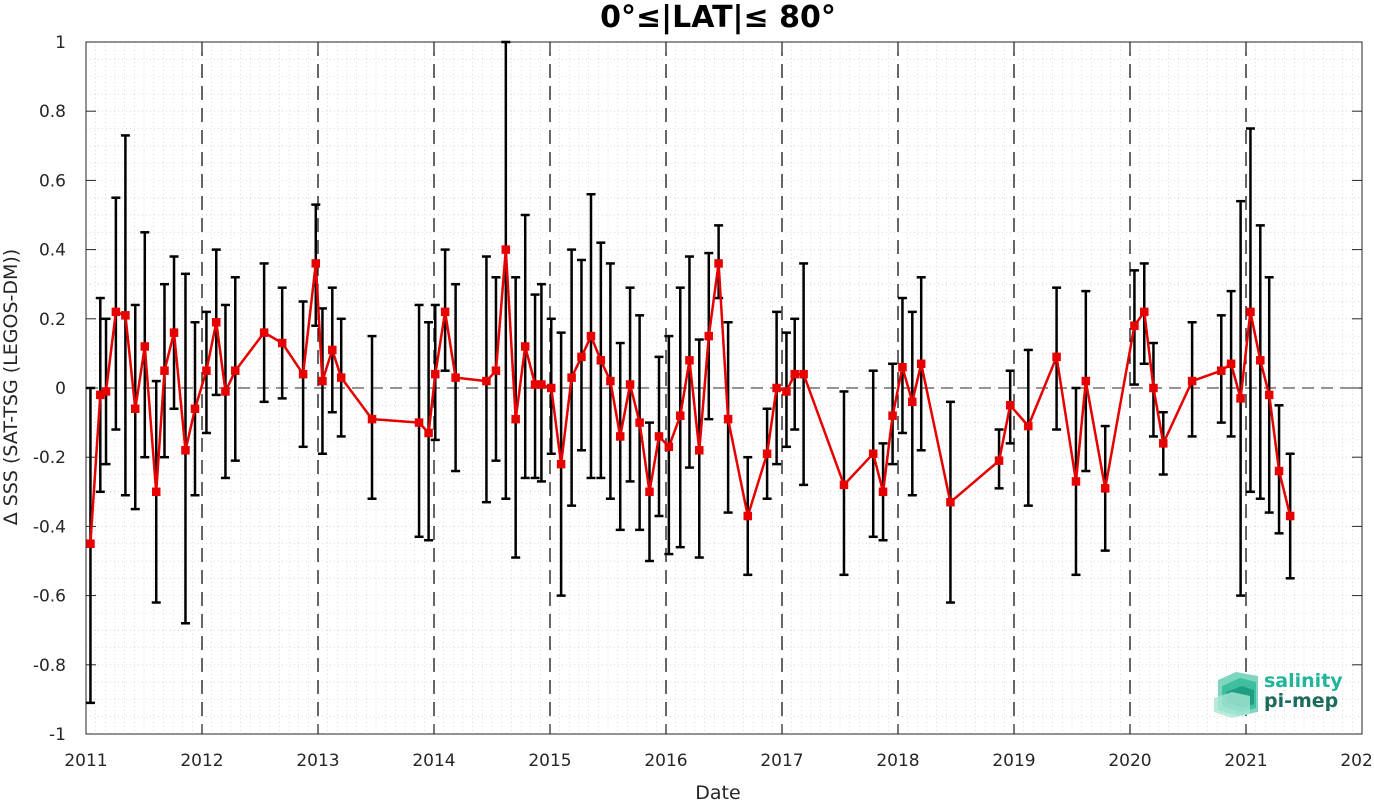 The height and width of the screenshot is (801, 1374). I want to click on y-tick-labels: 1 0.8 0.6 0.4 0.2 0 -0.2 -0.4 -0.6 -0.8 -1, so click(49, 389).